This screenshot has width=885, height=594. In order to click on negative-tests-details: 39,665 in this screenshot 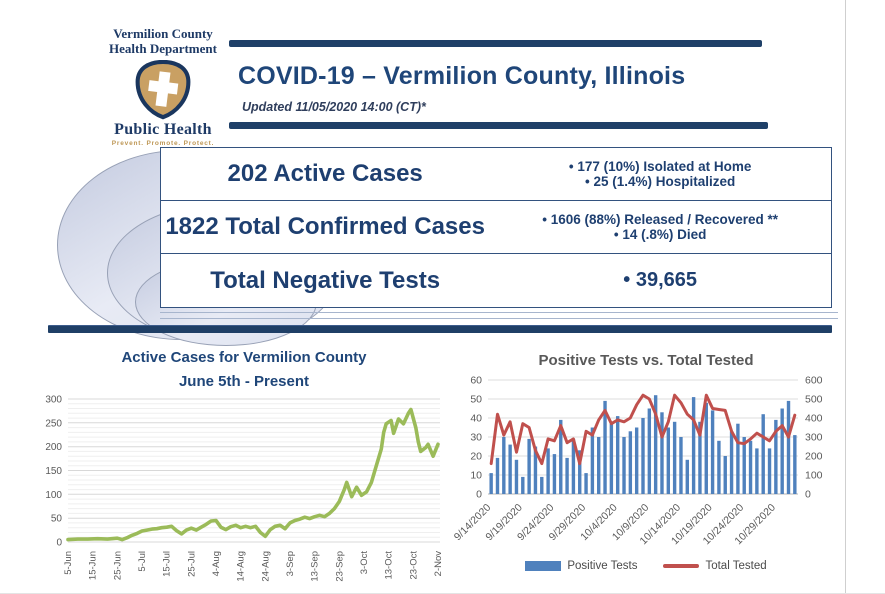, I will do `click(660, 280)`.